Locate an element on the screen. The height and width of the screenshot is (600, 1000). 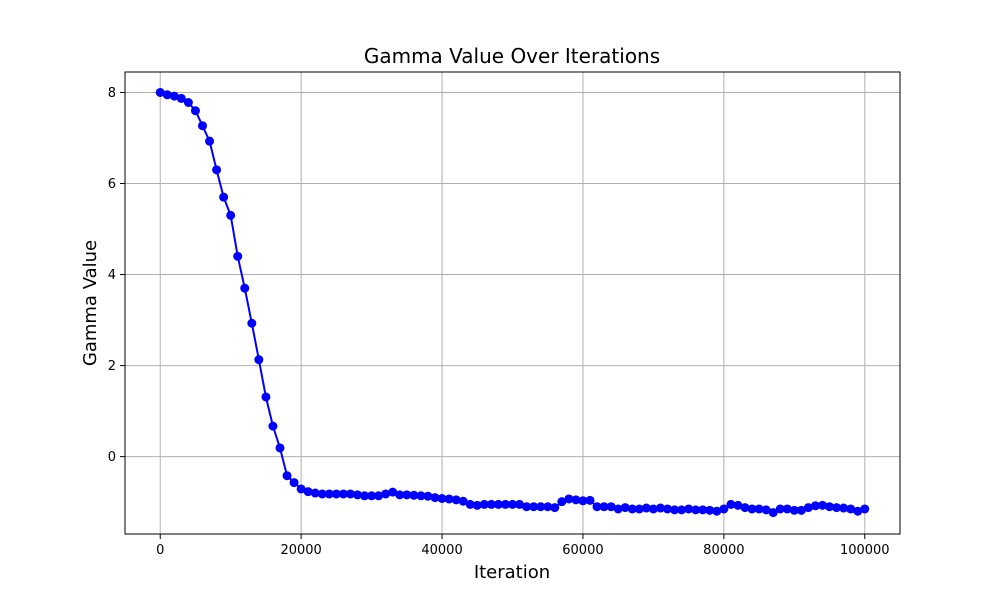
y-tick-label: 6 is located at coordinates (112, 184).